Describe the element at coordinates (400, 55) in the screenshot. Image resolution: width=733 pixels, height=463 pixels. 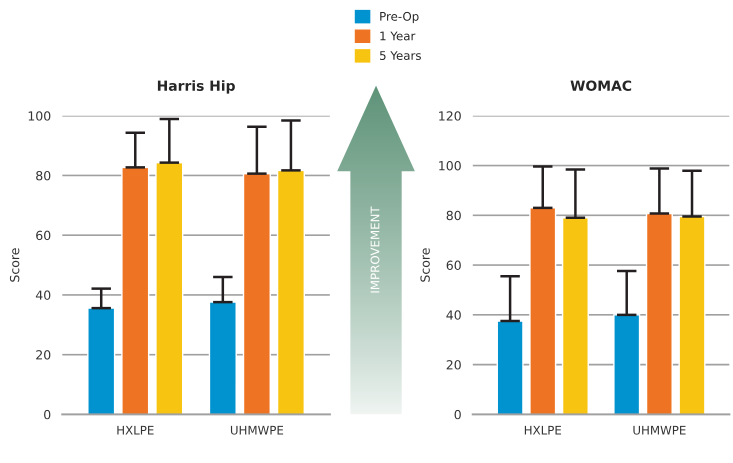
I see `legend-label: 5 Years` at that location.